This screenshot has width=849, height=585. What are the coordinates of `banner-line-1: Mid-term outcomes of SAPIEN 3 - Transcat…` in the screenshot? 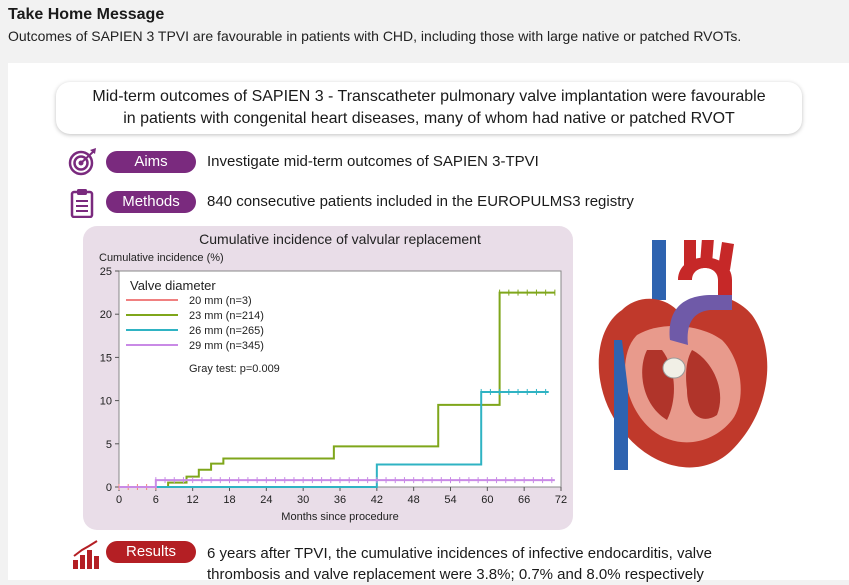 It's located at (429, 96).